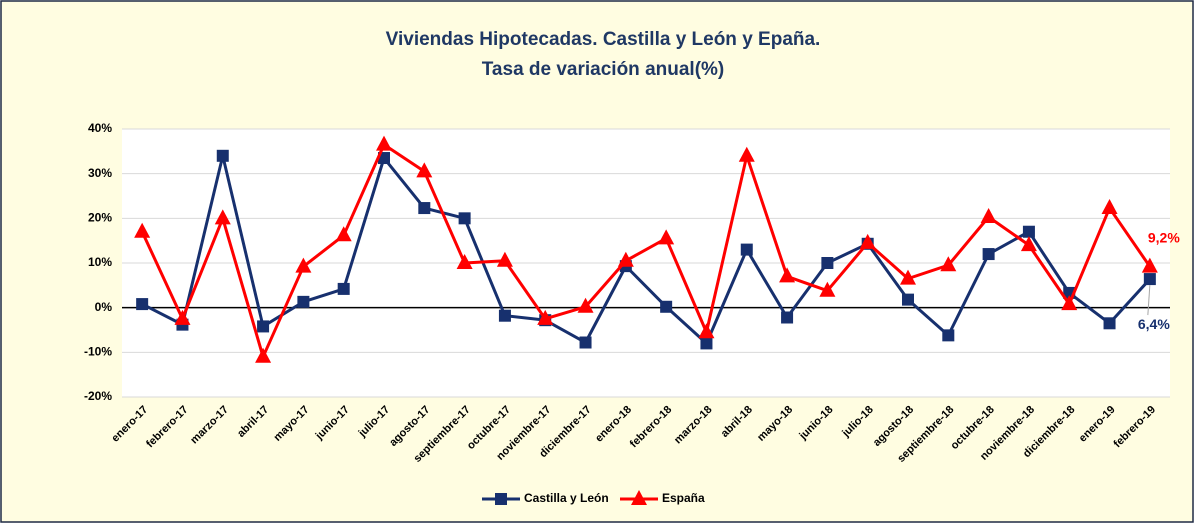 The height and width of the screenshot is (523, 1194). Describe the element at coordinates (566, 498) in the screenshot. I see `legend-label: Castilla y León` at that location.